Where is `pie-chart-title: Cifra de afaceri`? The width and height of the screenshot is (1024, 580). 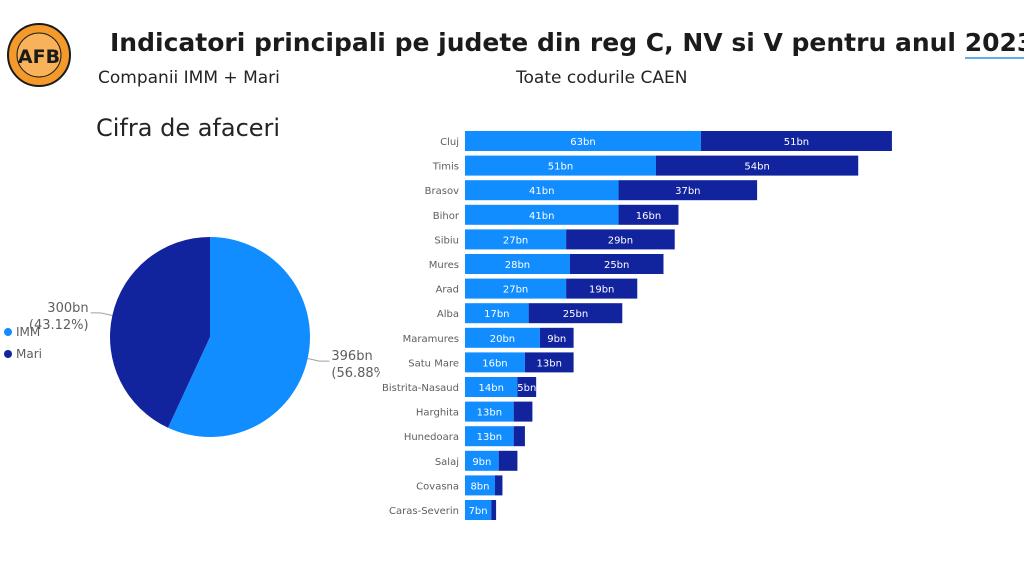
pie-chart-title: Cifra de afaceri is located at coordinates (188, 128).